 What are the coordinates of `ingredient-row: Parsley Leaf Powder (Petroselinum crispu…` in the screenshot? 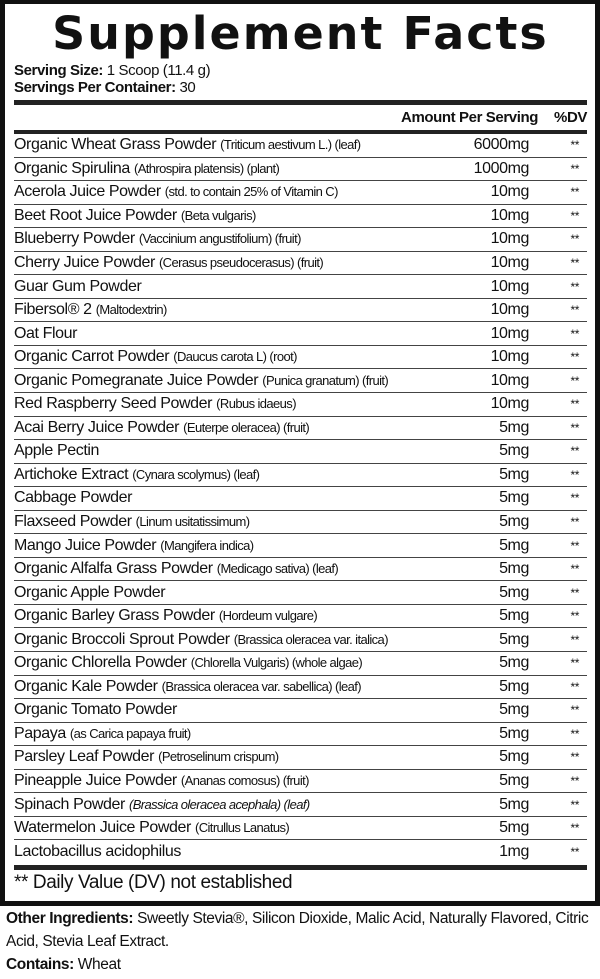 It's located at (300, 758).